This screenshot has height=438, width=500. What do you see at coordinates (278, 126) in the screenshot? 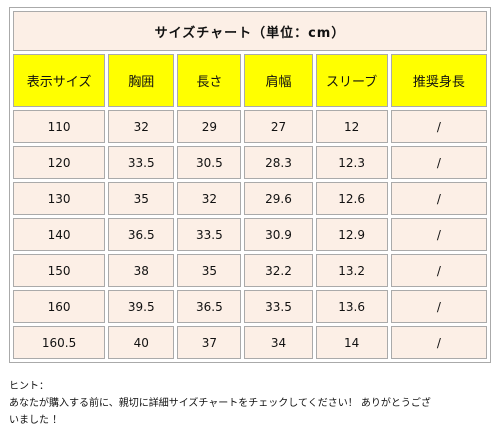
I see `data-cell: 27` at bounding box center [278, 126].